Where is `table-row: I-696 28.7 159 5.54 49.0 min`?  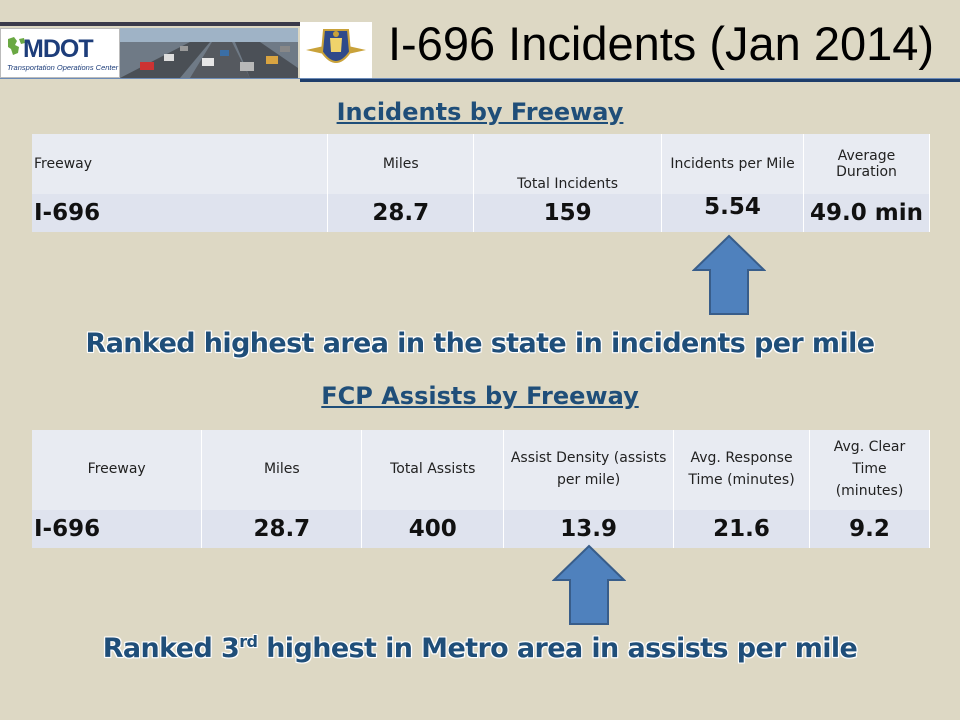
table-row: I-696 28.7 159 5.54 49.0 min is located at coordinates (481, 213).